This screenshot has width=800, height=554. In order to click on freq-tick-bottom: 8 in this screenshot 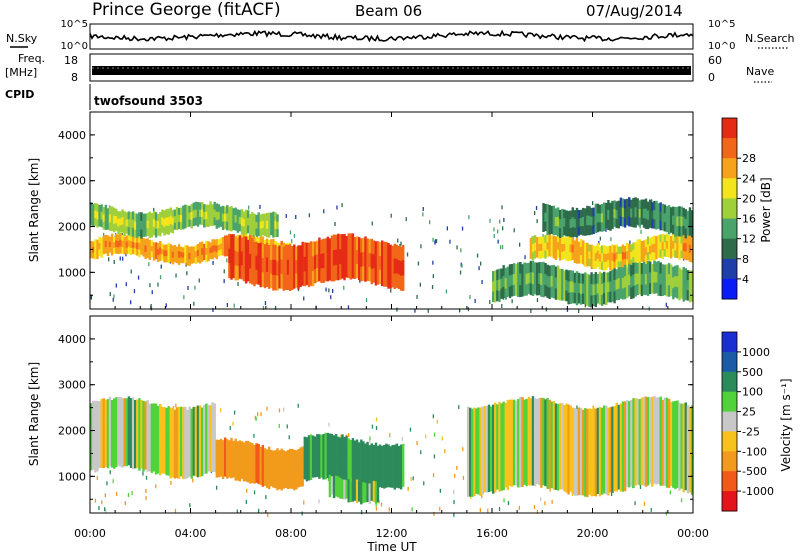, I will do `click(74, 77)`.